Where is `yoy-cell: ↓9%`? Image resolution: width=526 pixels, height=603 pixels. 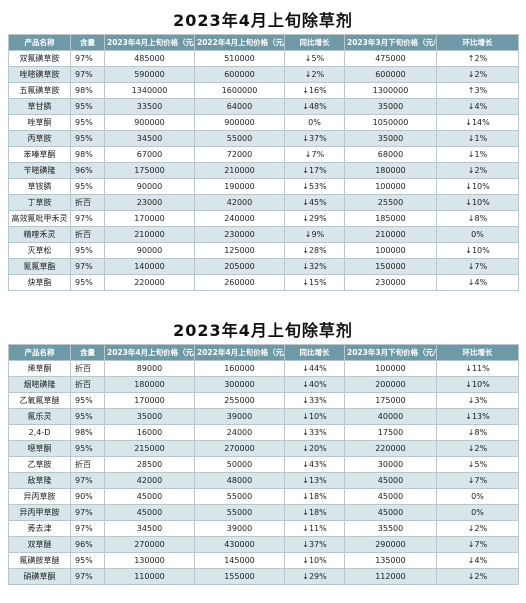 yoy-cell: ↓9% is located at coordinates (314, 234).